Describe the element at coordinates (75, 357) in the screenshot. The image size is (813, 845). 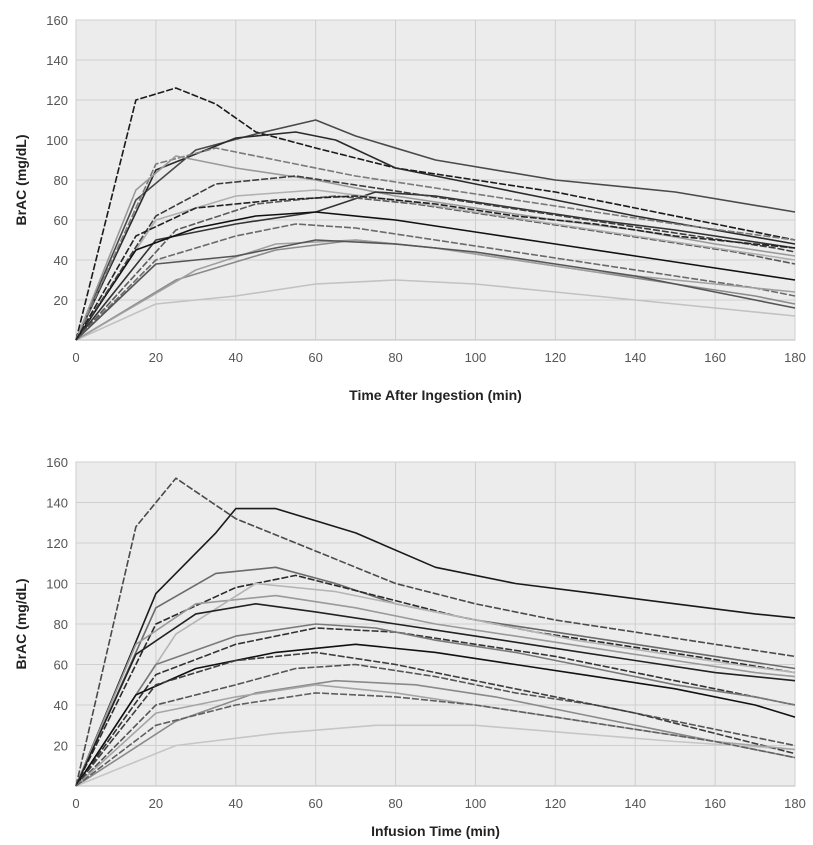
I see `x-tick-label-top: 0` at that location.